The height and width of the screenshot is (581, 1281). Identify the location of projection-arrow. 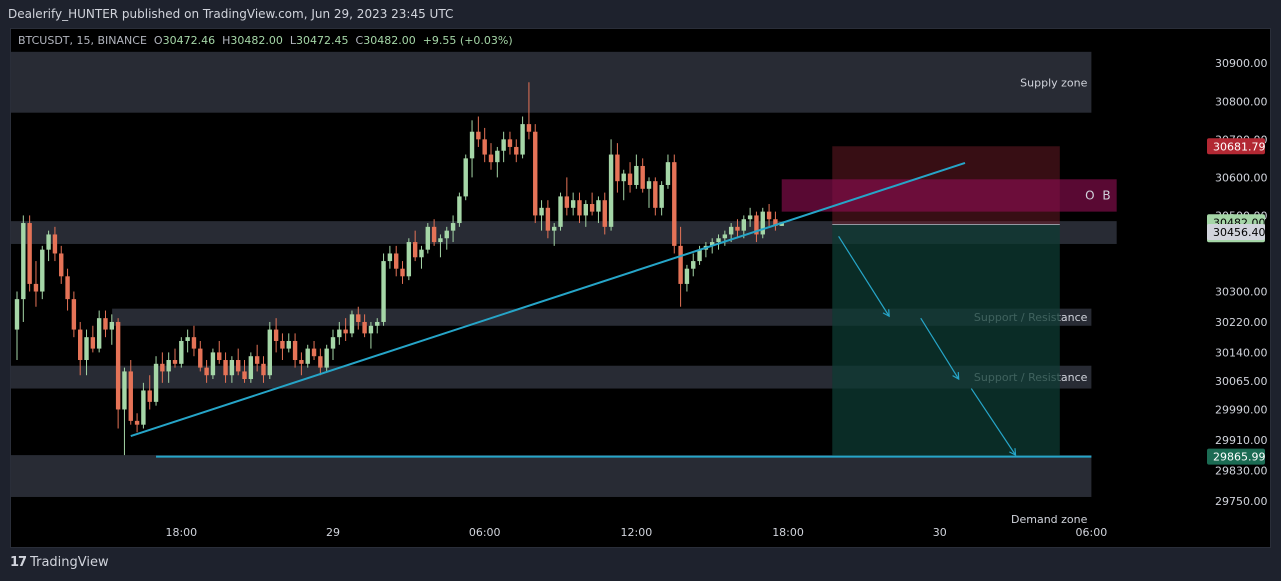
(993, 422).